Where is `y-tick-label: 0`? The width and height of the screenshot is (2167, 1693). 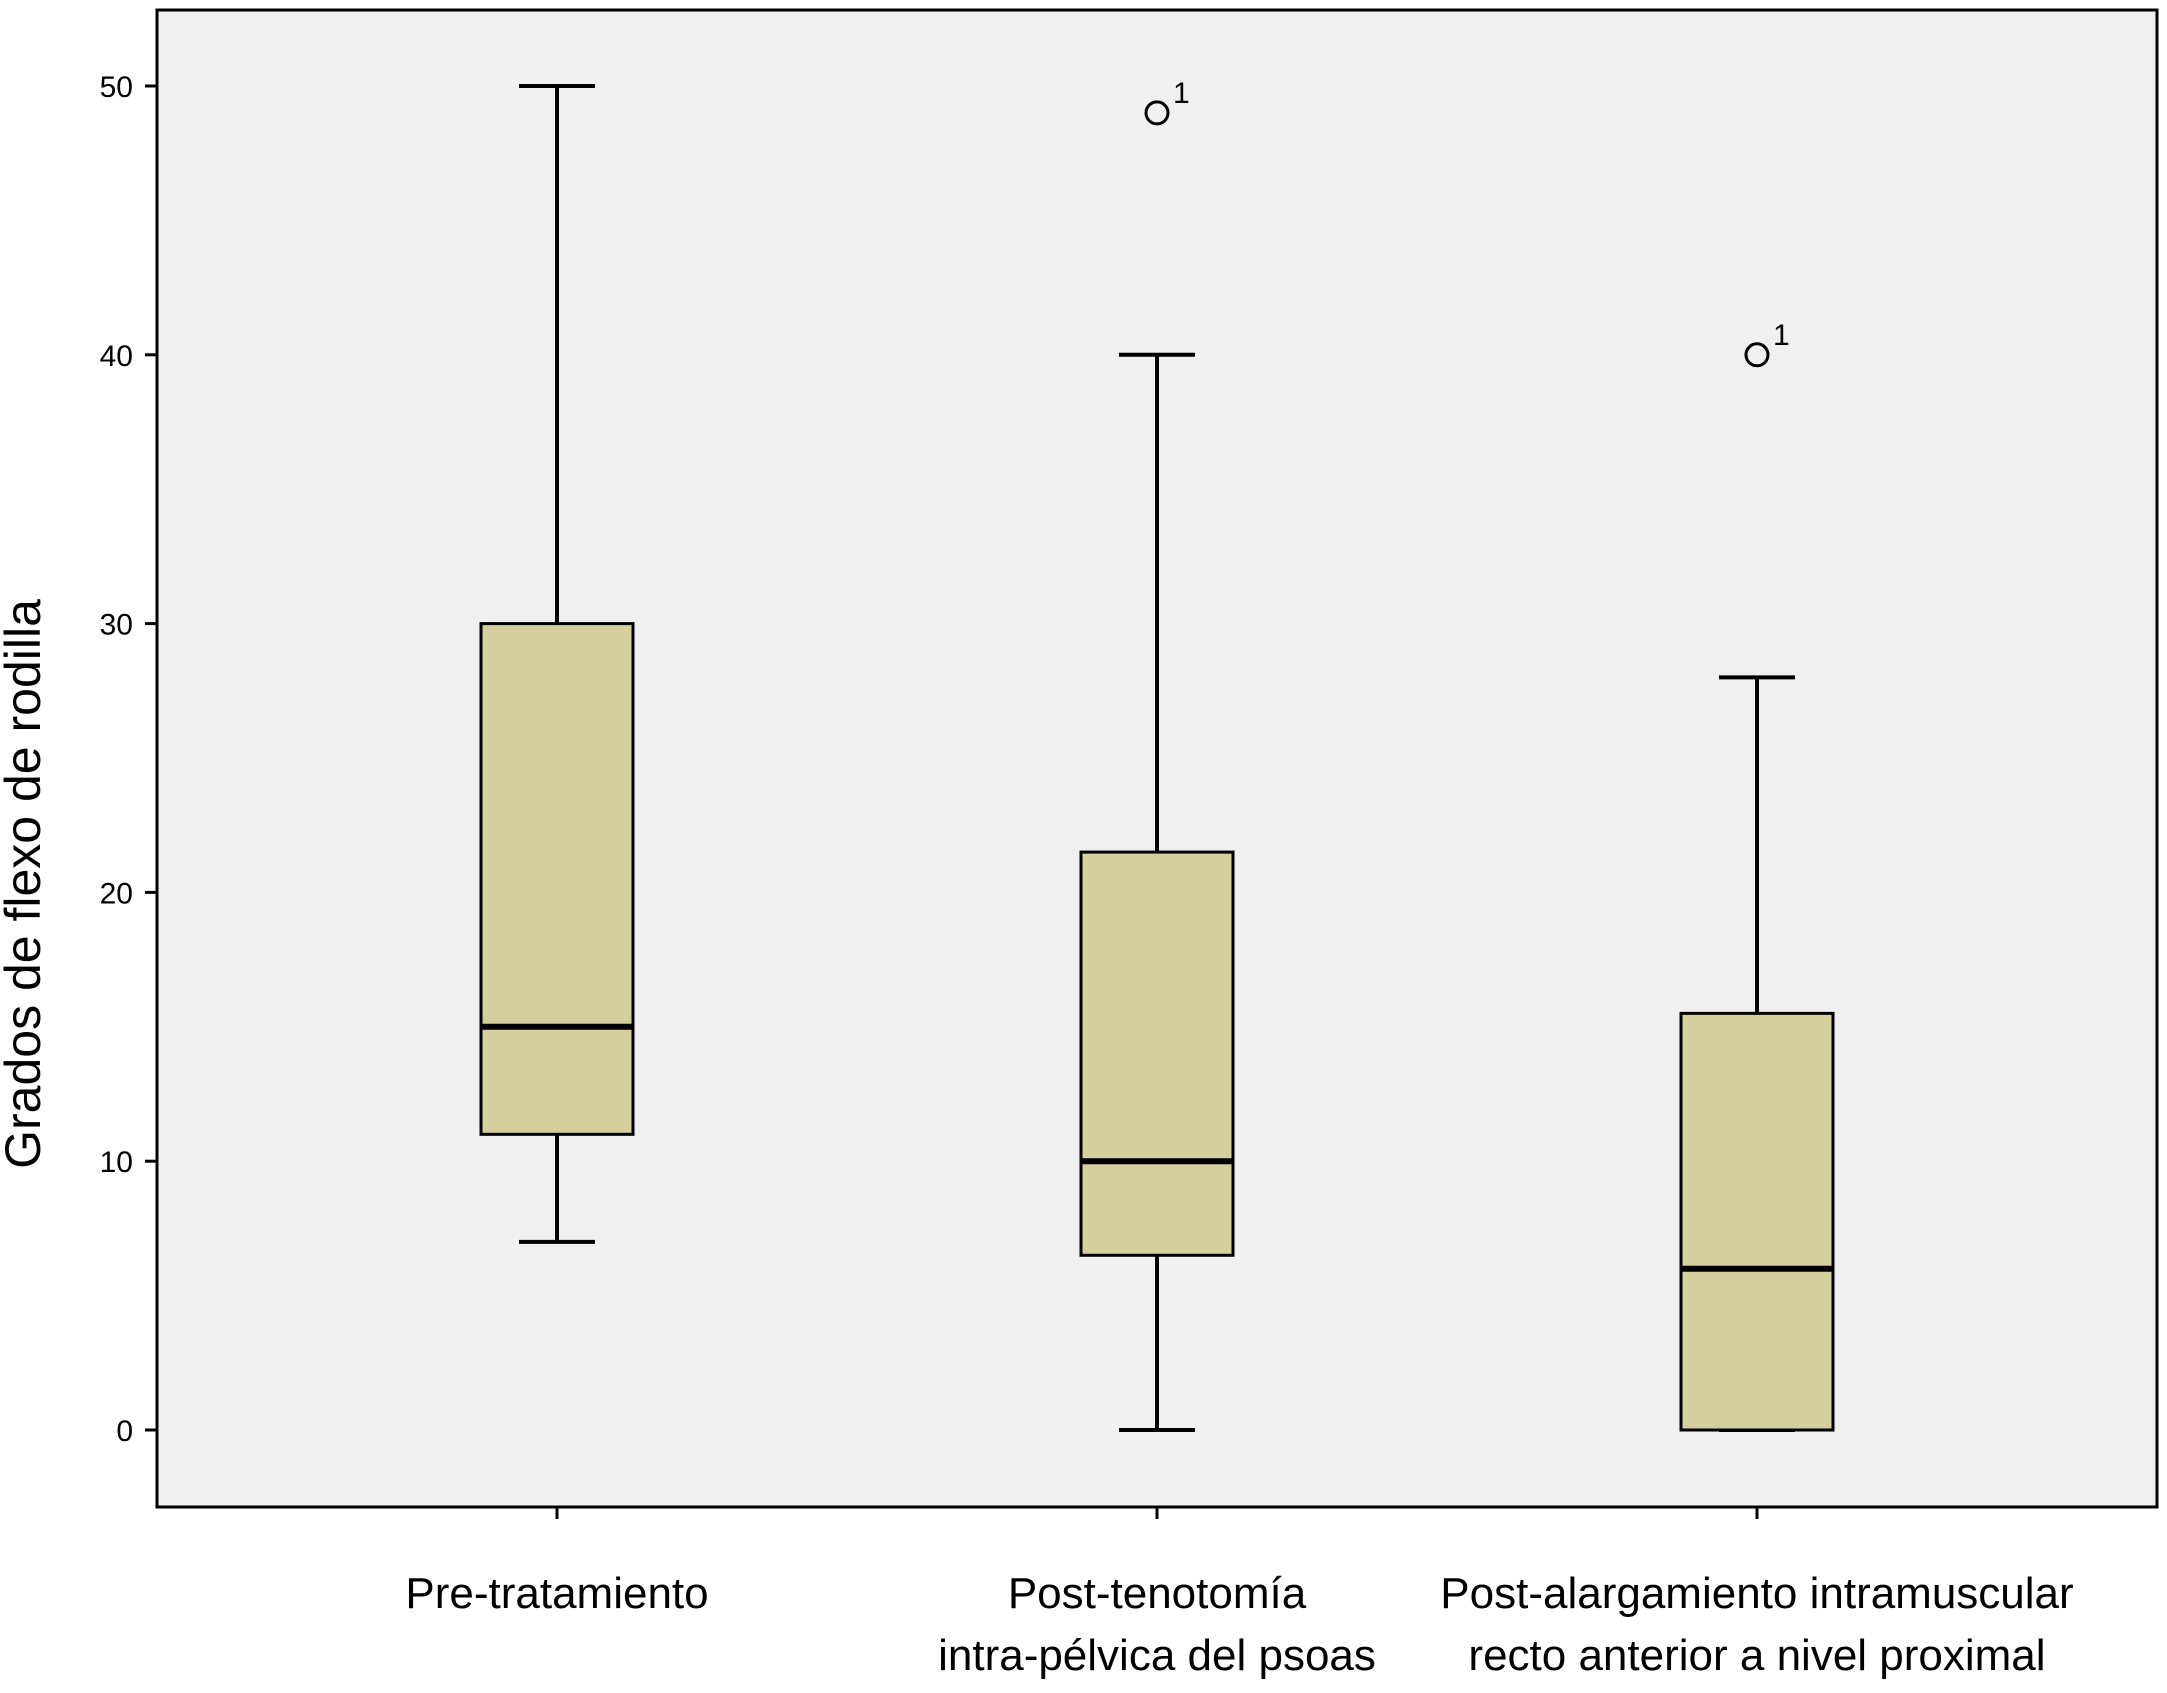
y-tick-label: 0 is located at coordinates (124, 1431).